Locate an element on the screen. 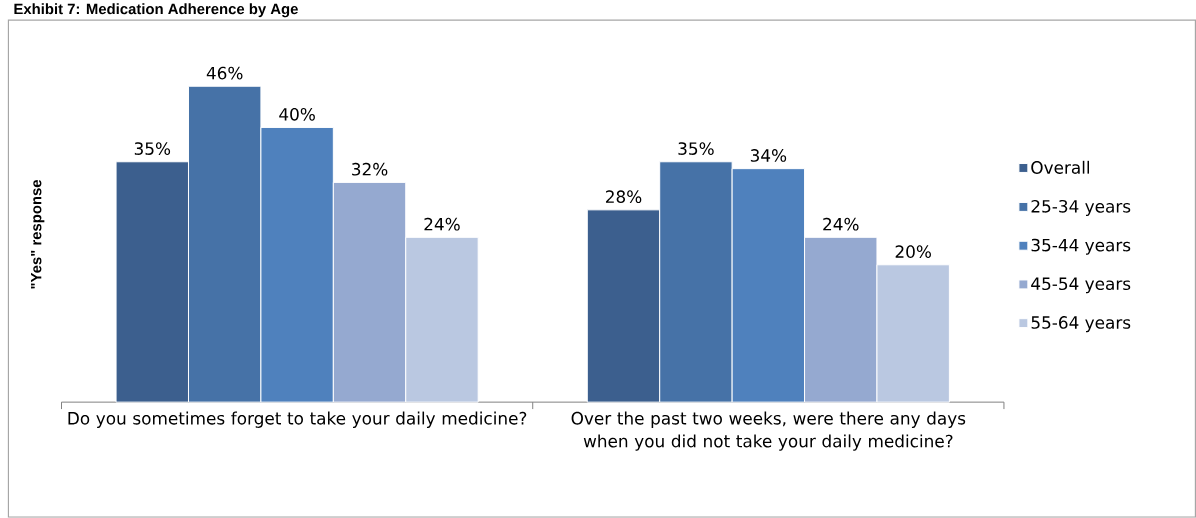 This screenshot has height=518, width=1196. data-label: 32% is located at coordinates (370, 169).